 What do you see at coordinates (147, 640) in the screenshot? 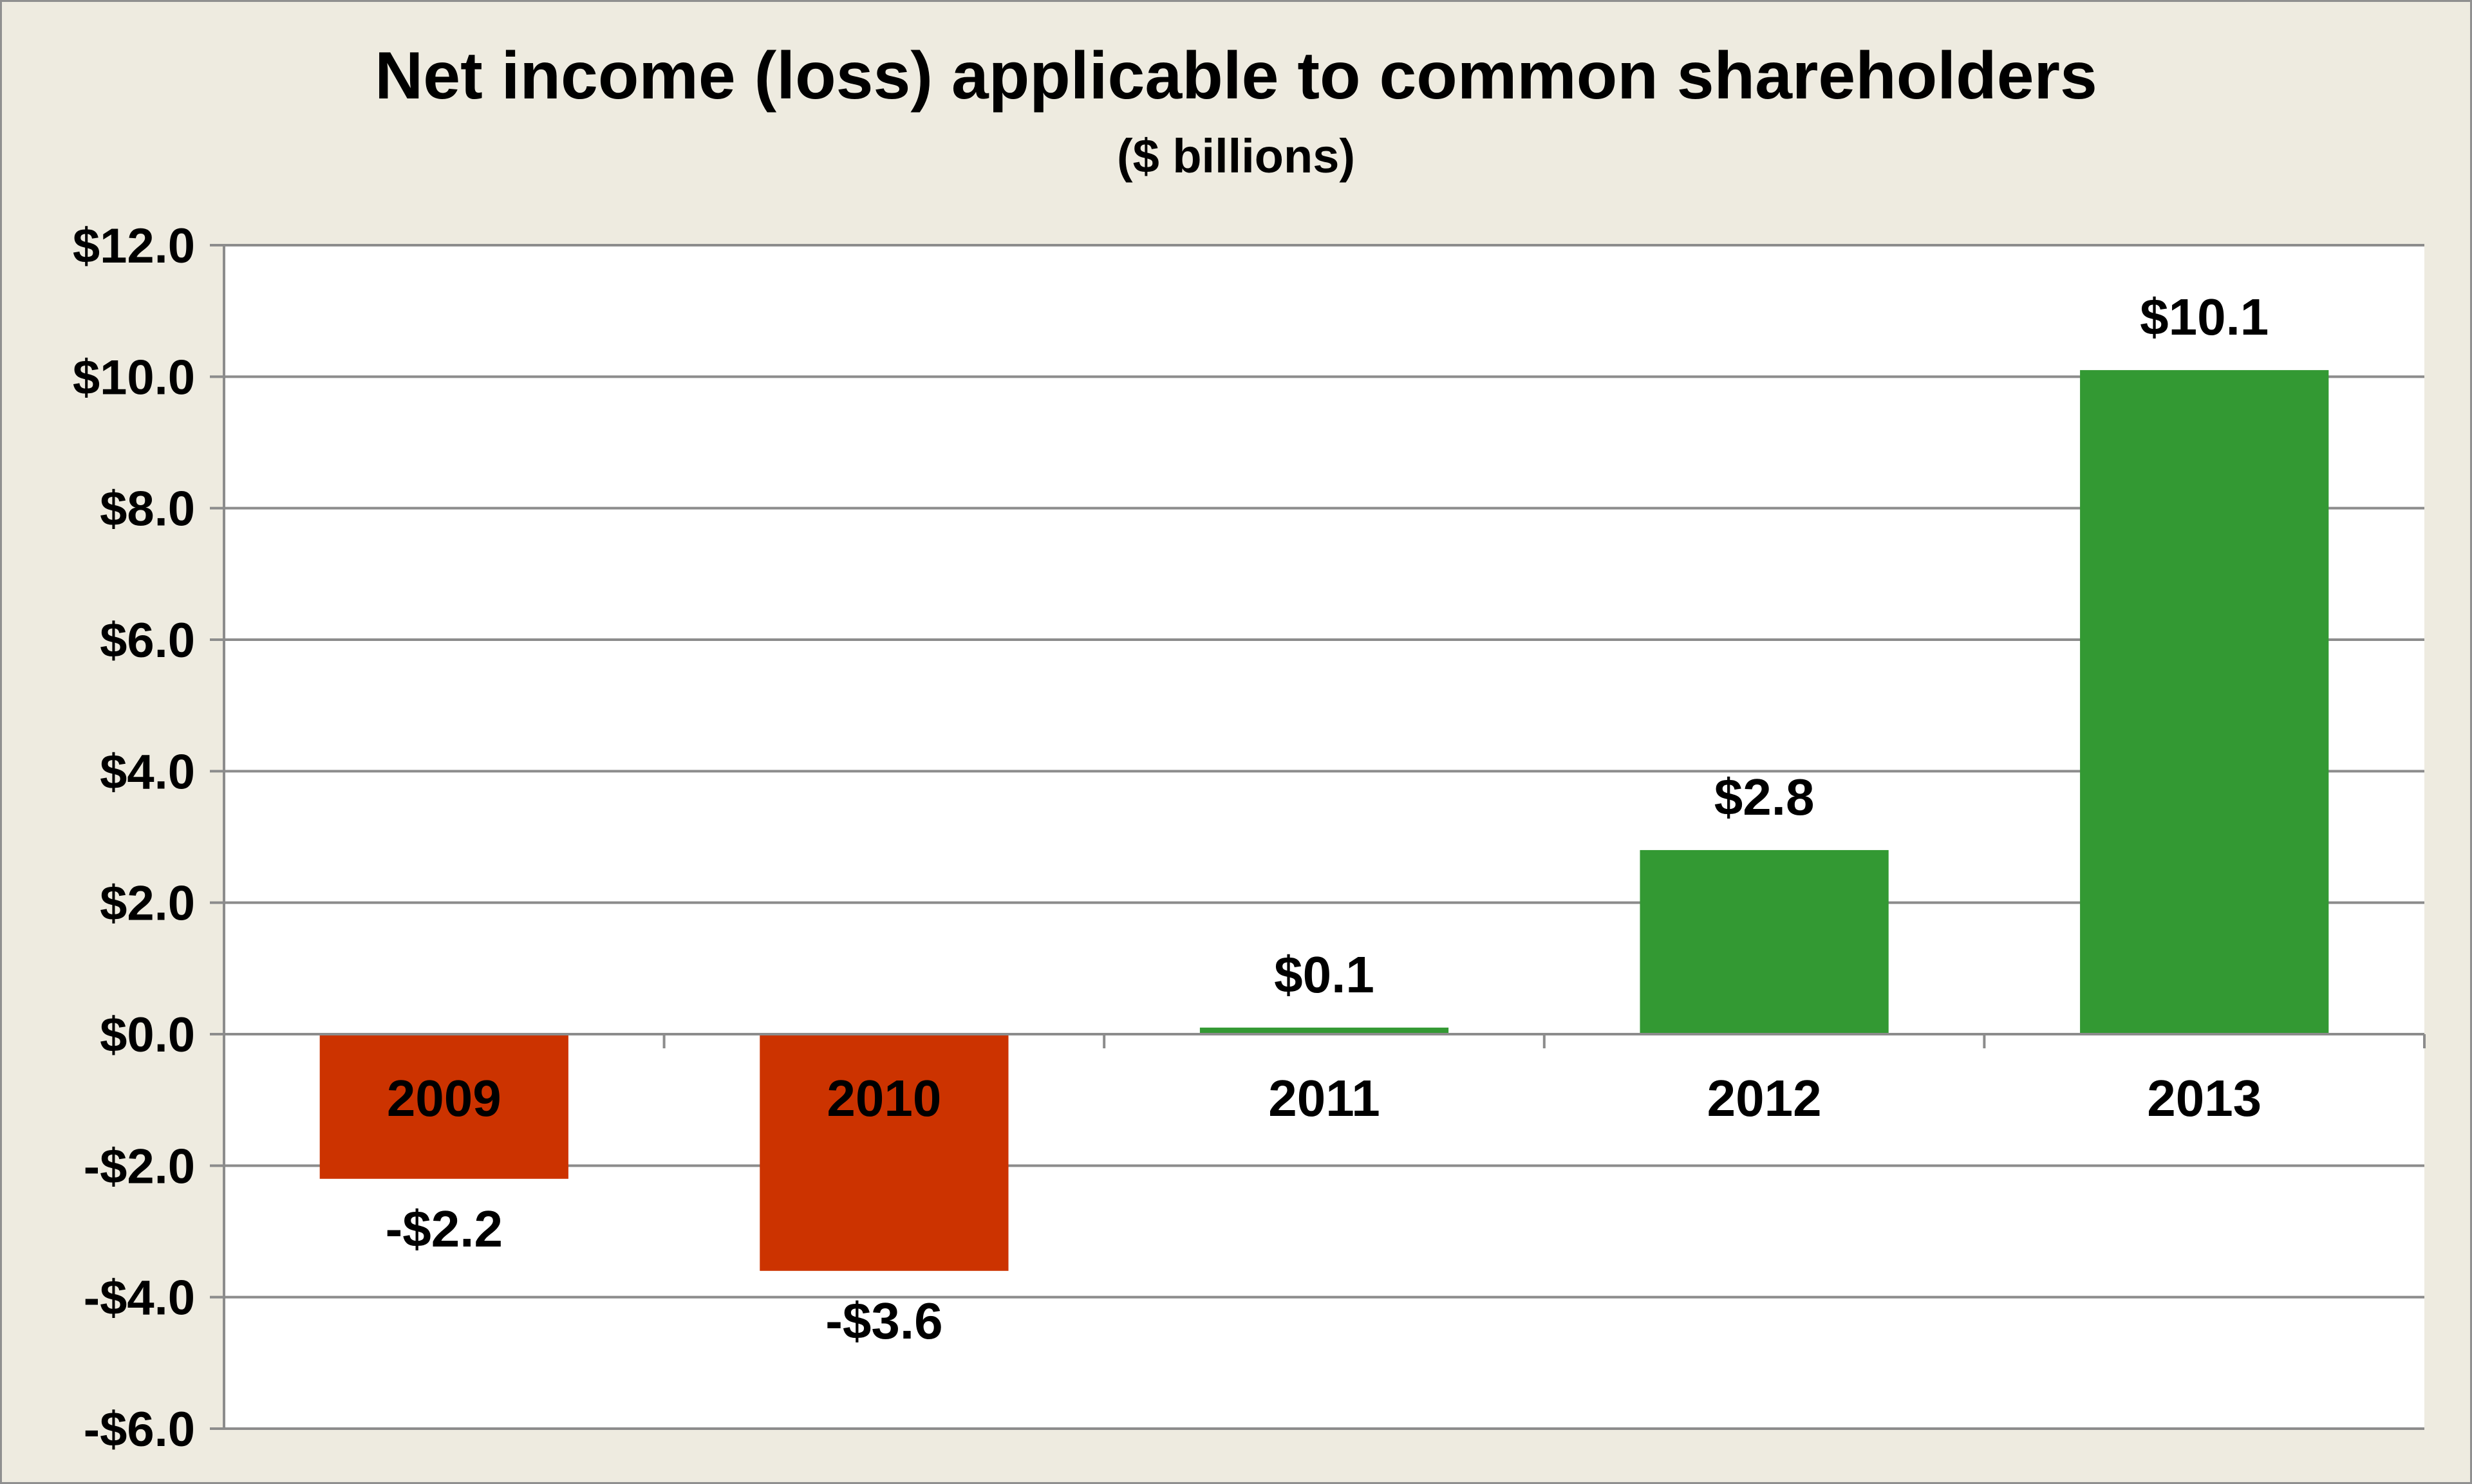
I see `y-tick-label: $6.0` at bounding box center [147, 640].